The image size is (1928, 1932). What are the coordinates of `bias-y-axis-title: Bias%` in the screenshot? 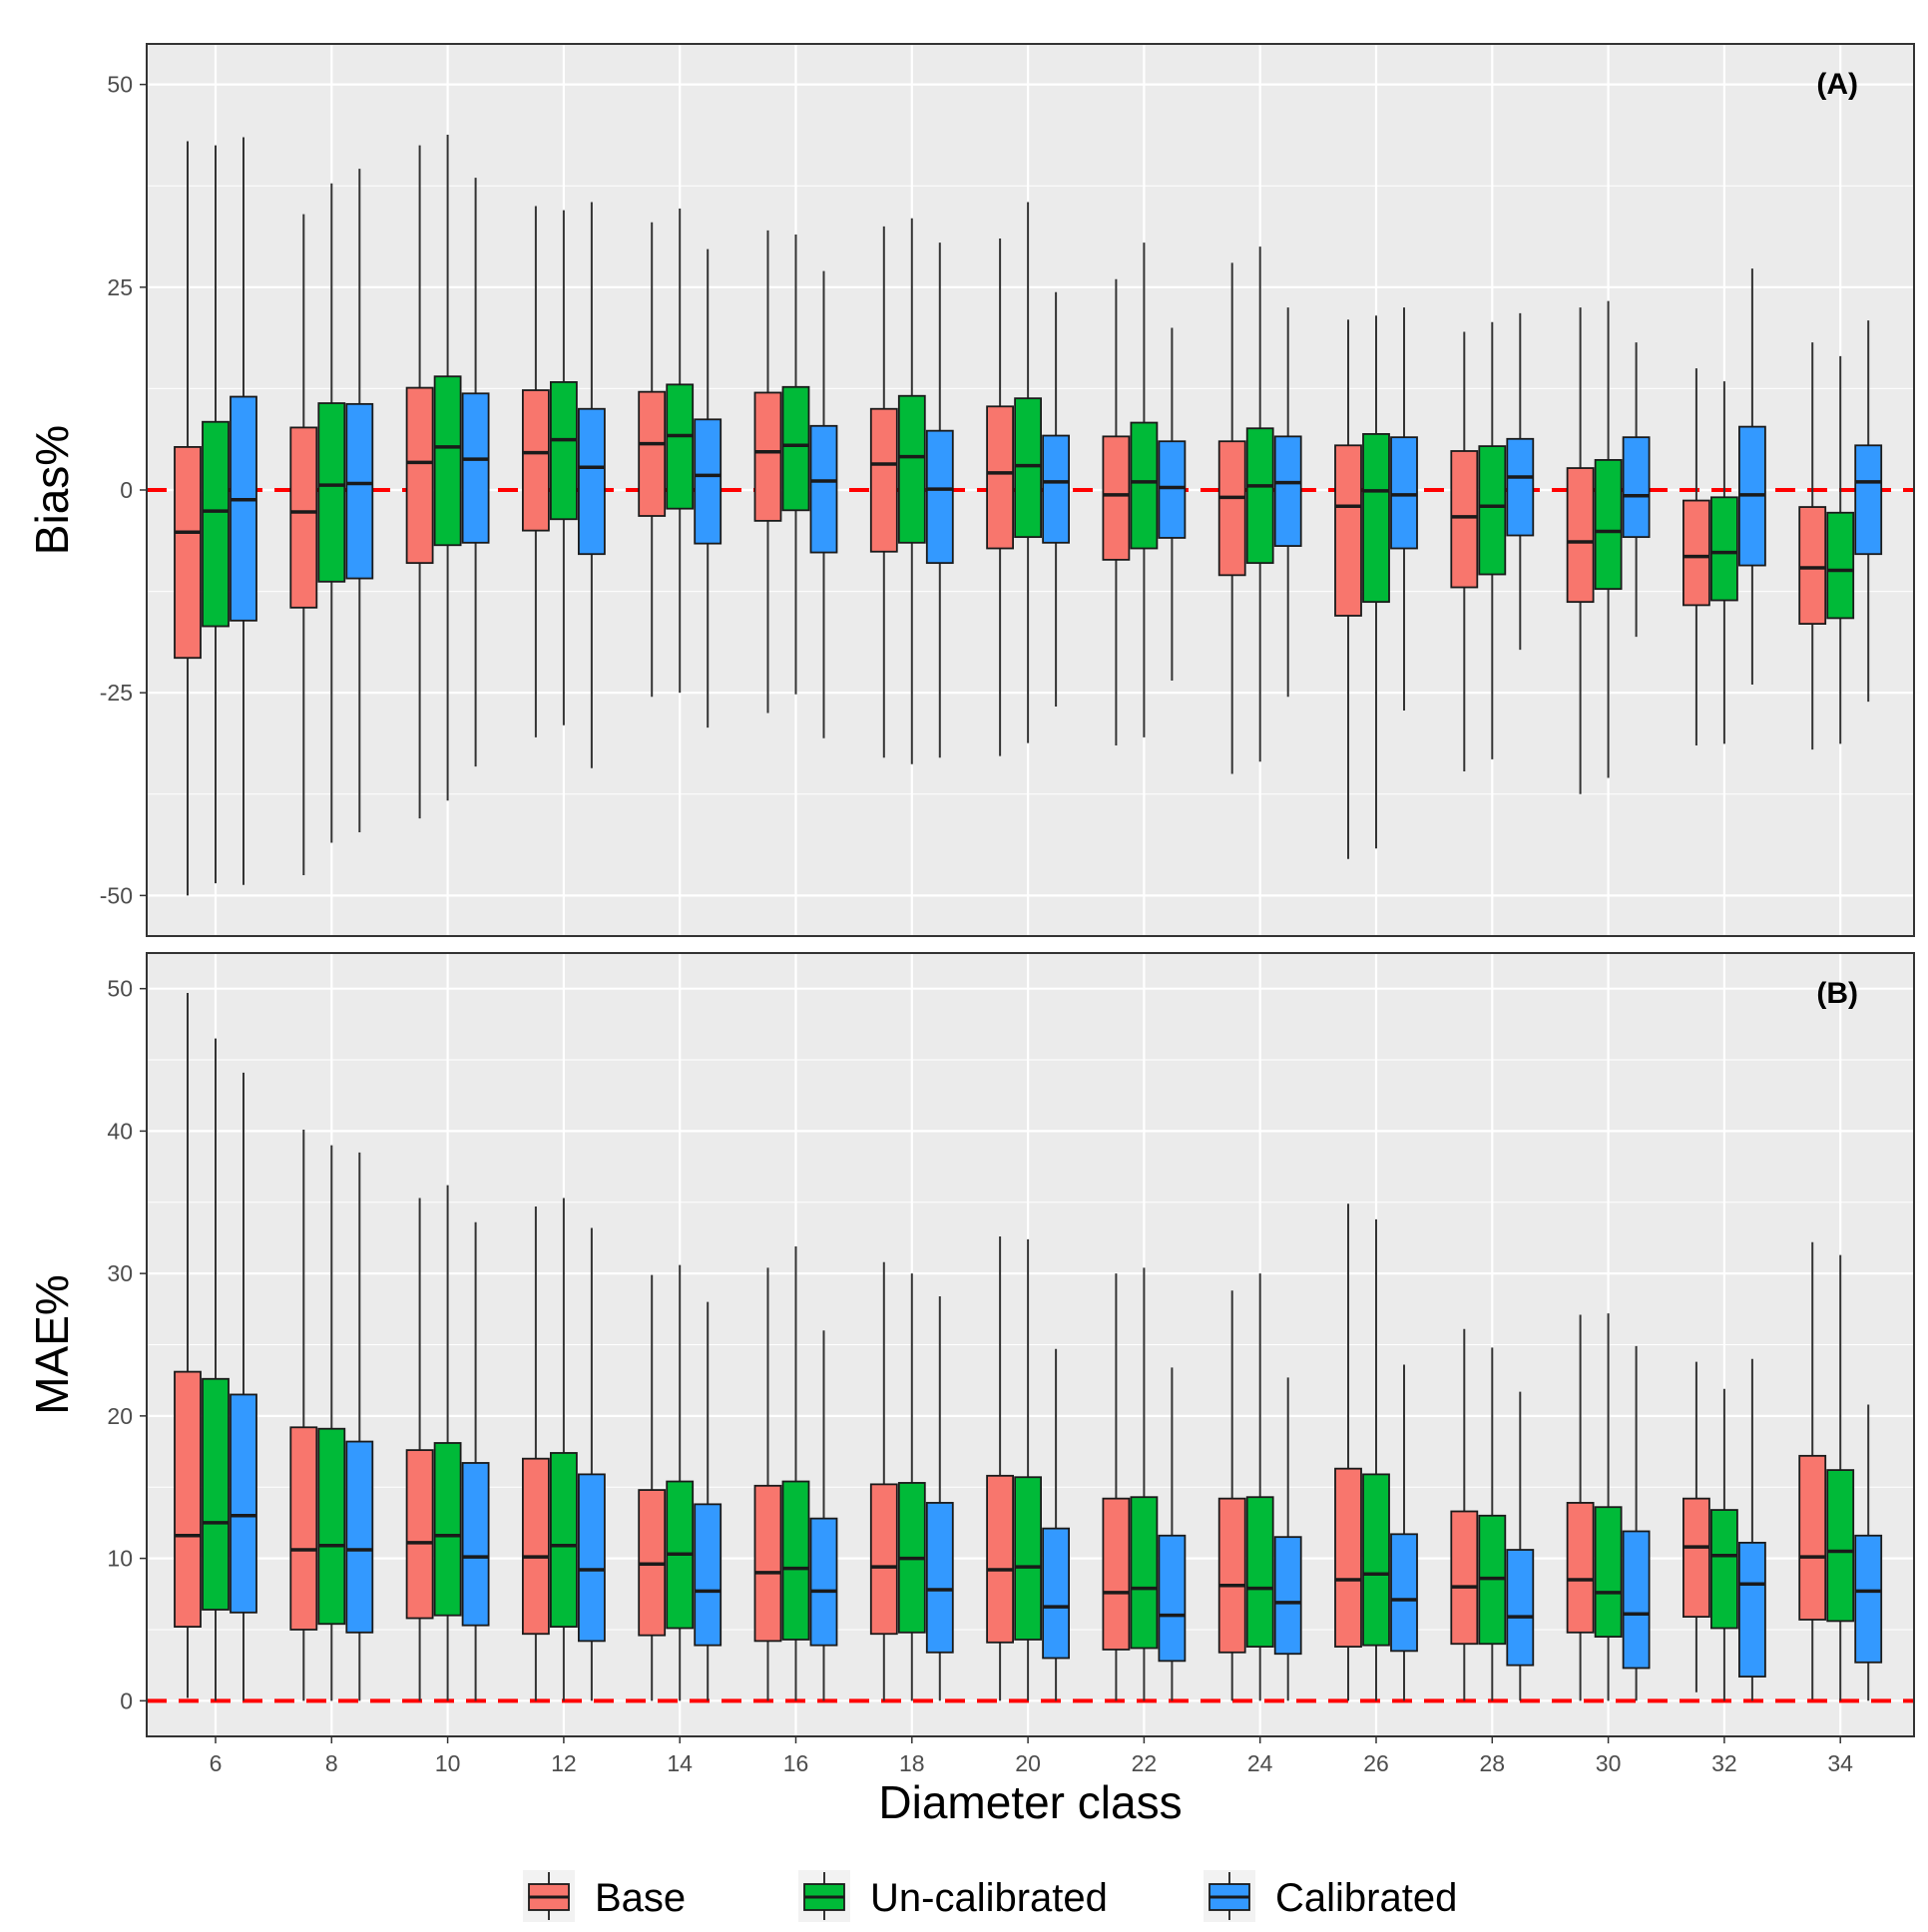 It's located at (52, 490).